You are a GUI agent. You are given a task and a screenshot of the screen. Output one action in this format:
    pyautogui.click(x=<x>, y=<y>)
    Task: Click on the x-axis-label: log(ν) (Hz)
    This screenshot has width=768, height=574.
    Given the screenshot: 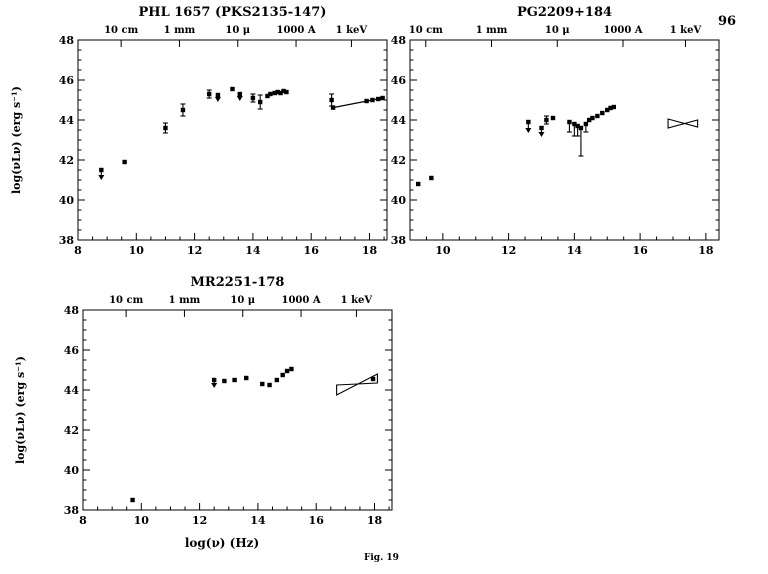 What is the action you would take?
    pyautogui.click(x=222, y=543)
    